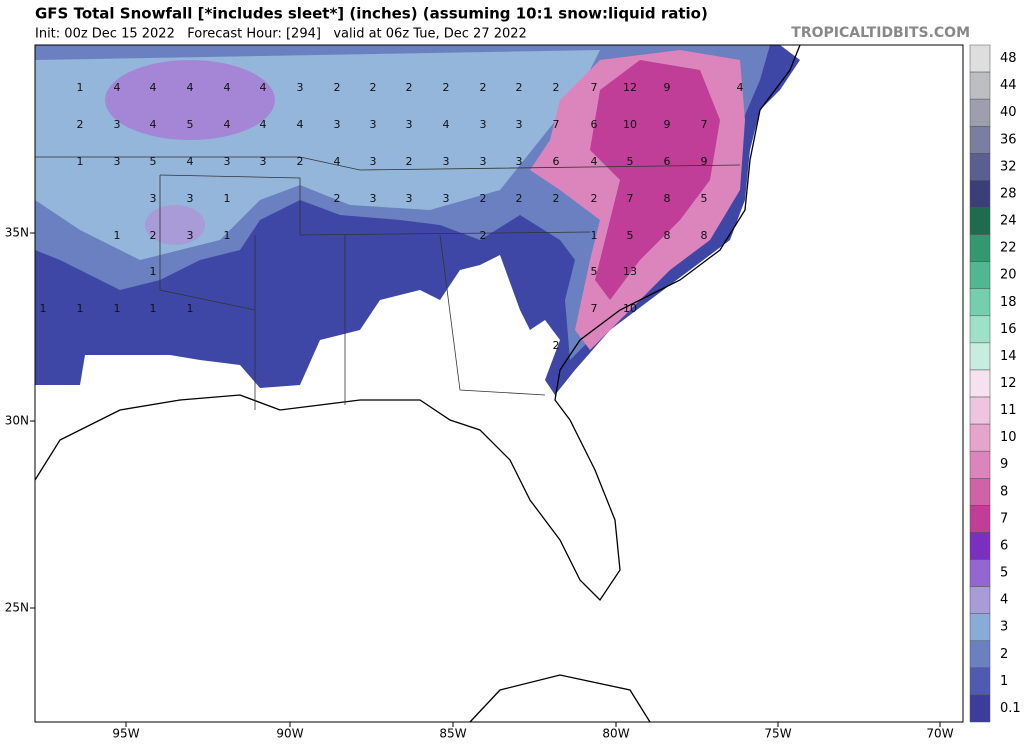 The image size is (1024, 746). What do you see at coordinates (1004, 491) in the screenshot?
I see `colorbar-label: 8` at bounding box center [1004, 491].